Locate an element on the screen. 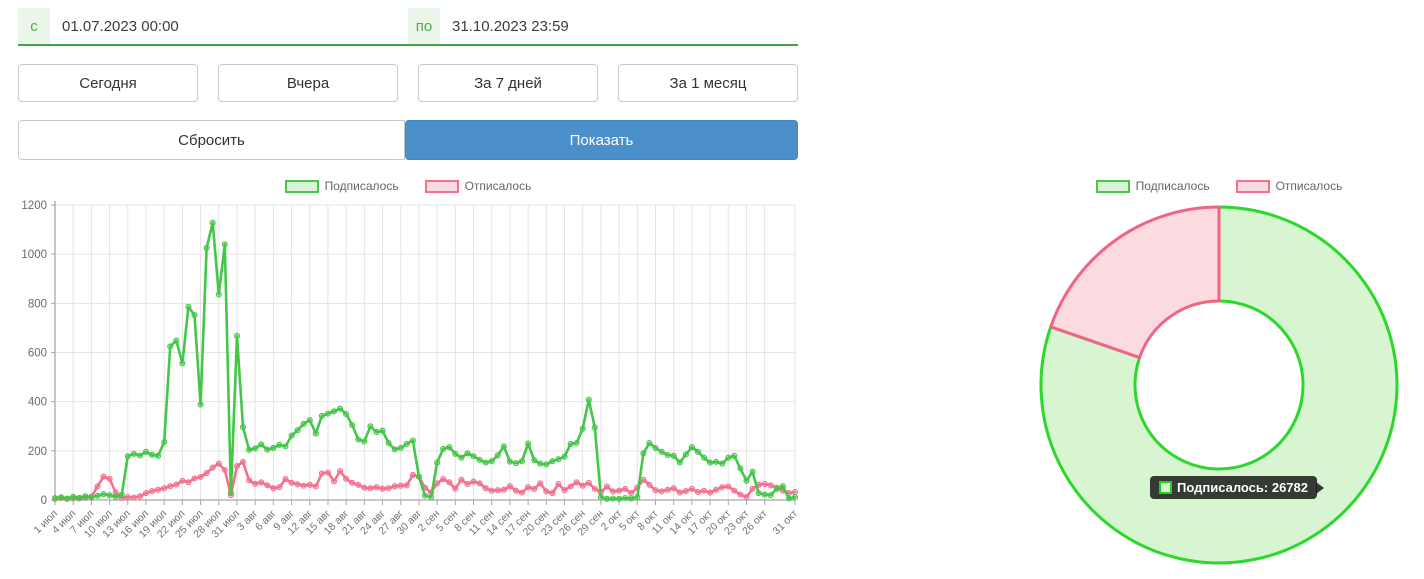 The image size is (1424, 579). show-button: Показать is located at coordinates (601, 140).